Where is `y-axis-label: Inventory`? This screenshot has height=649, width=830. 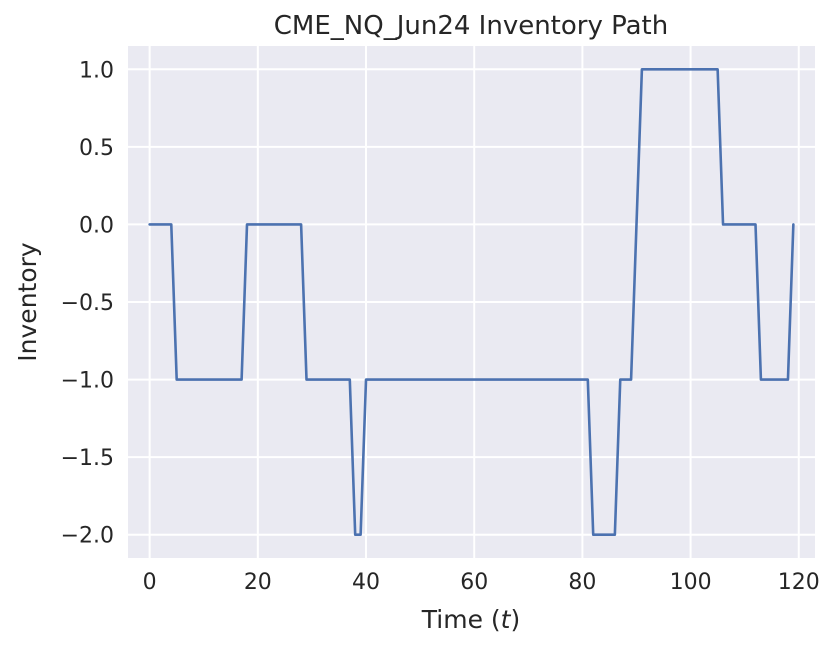
y-axis-label: Inventory is located at coordinates (27, 302).